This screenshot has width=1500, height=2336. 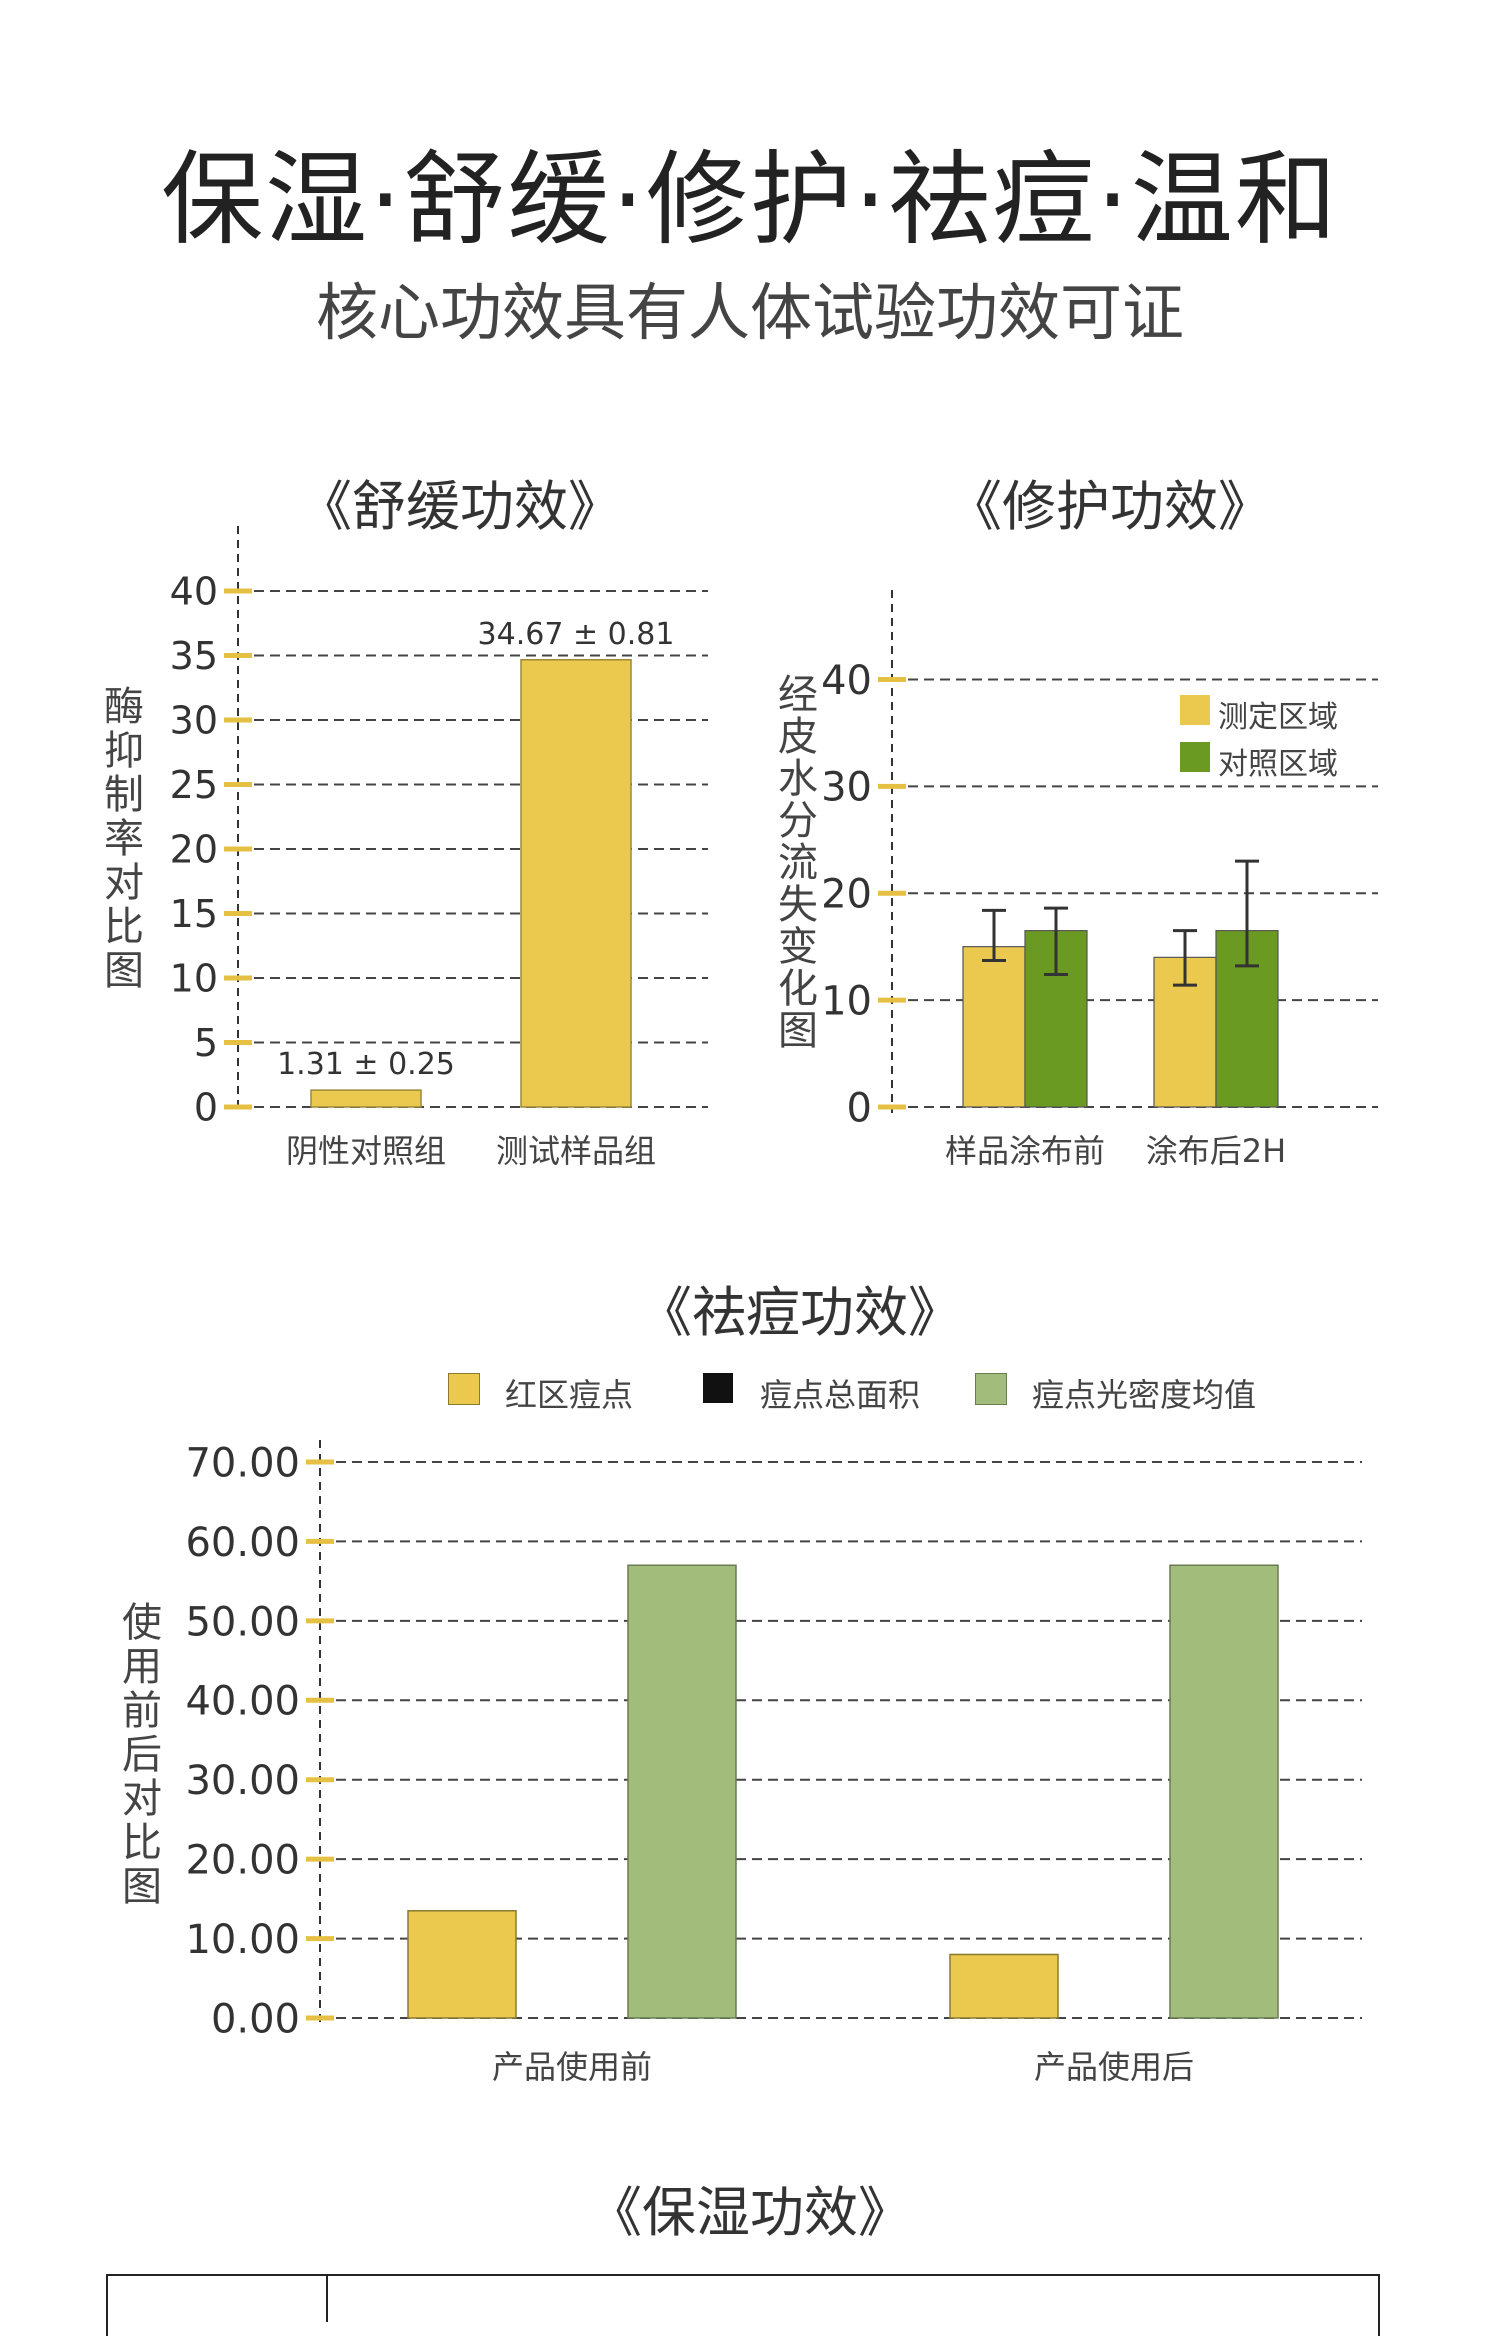 I want to click on chart1-data-label: 34.67 ± 0.81, so click(x=576, y=634).